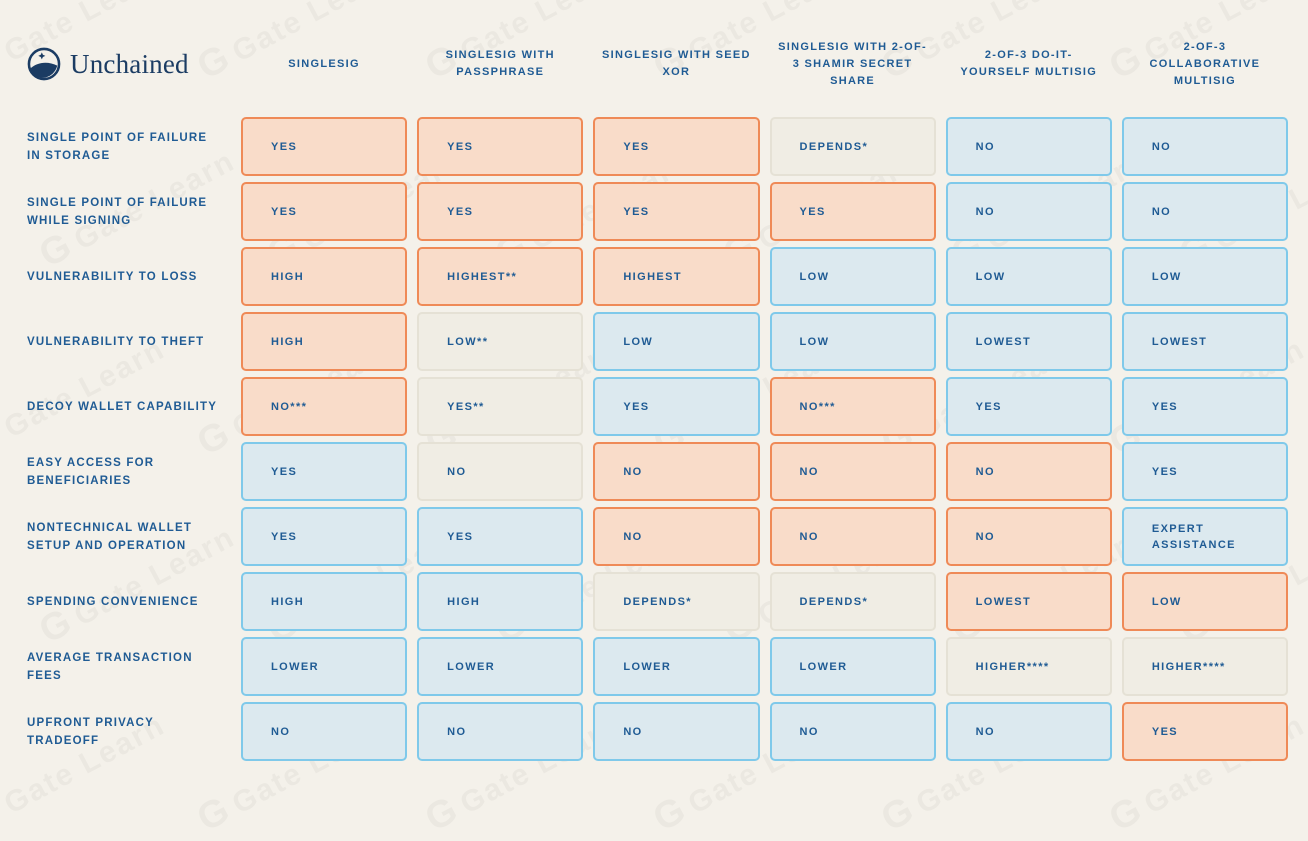 This screenshot has height=841, width=1308. I want to click on table-cell: HIGHEST, so click(676, 276).